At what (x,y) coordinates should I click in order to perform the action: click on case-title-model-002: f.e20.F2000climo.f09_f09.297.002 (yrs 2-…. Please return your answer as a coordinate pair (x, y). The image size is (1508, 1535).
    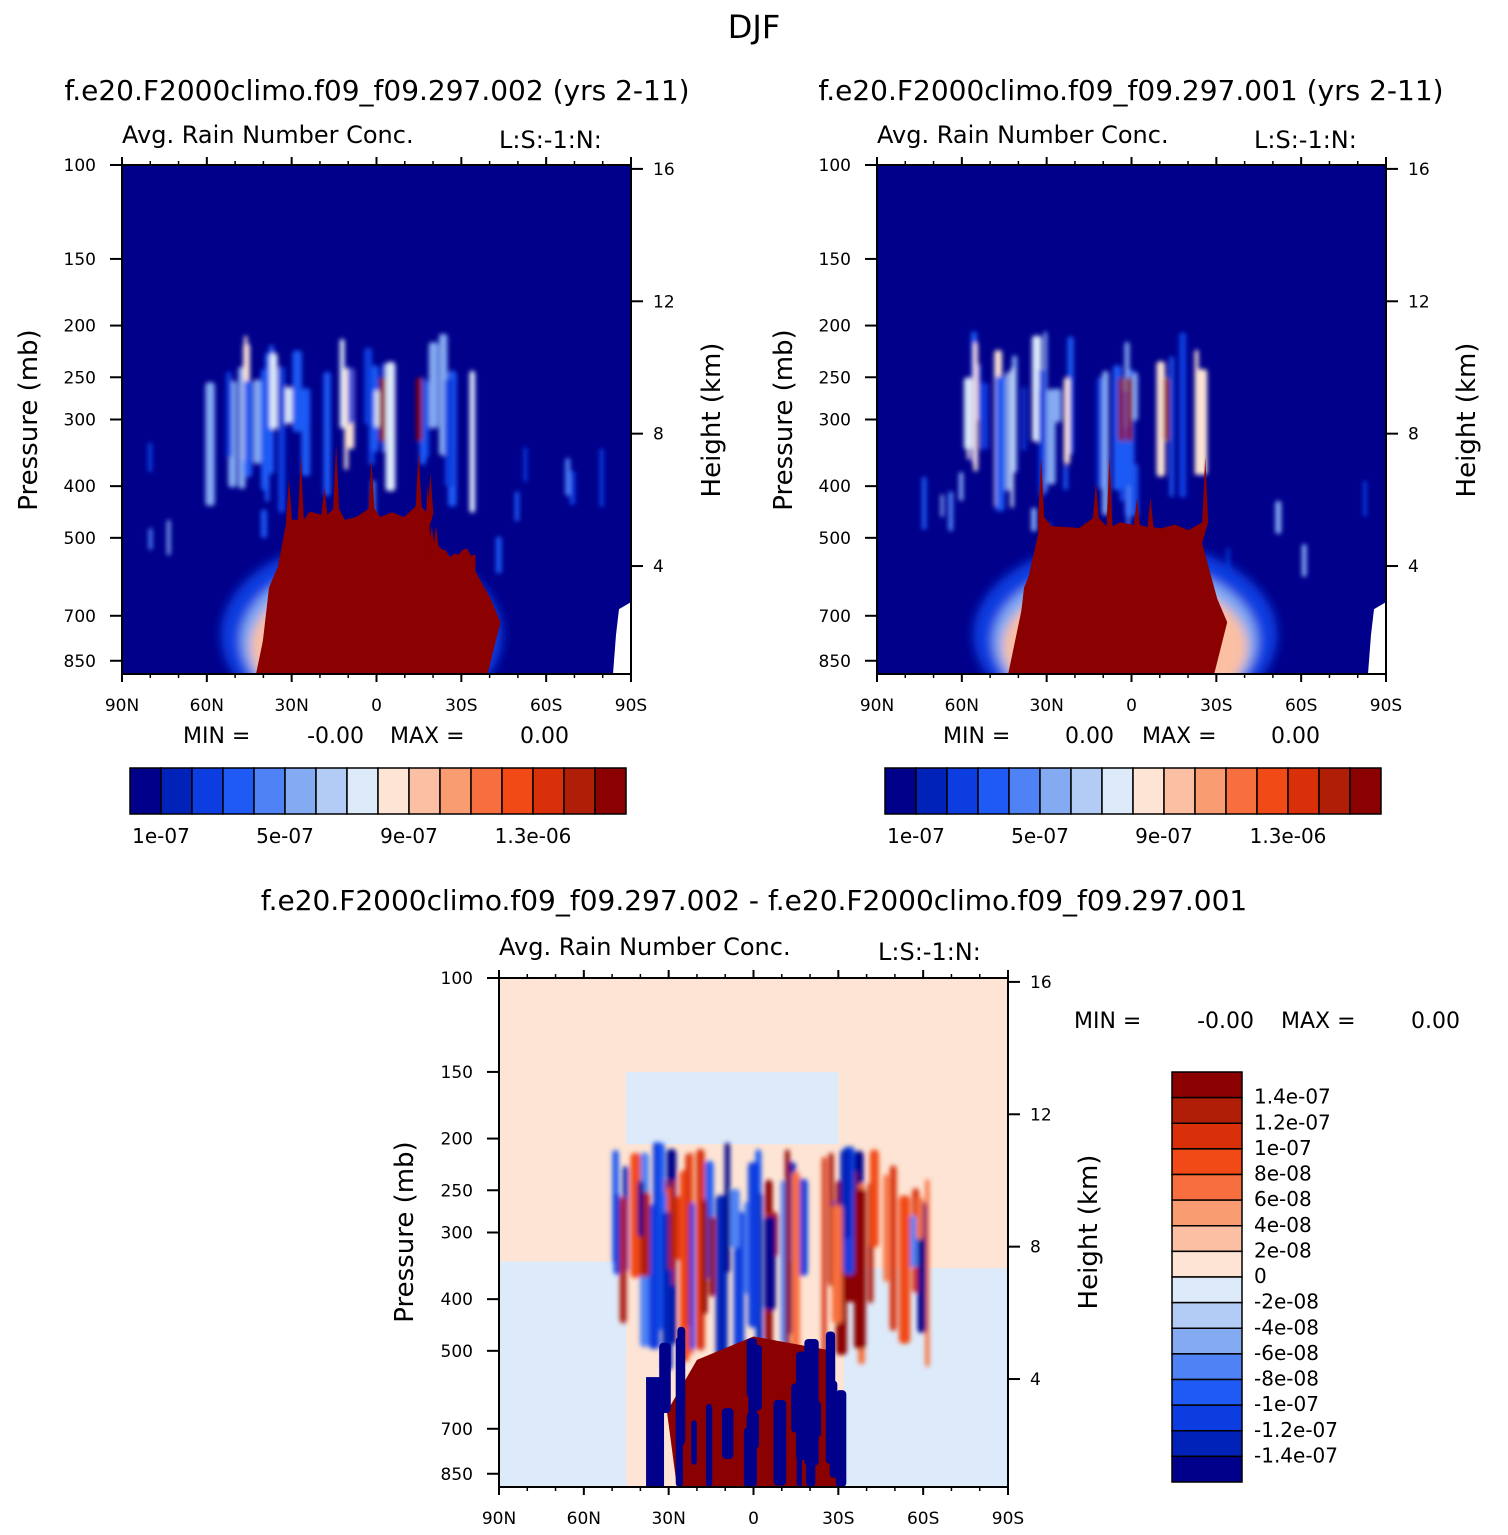
    Looking at the image, I should click on (376, 90).